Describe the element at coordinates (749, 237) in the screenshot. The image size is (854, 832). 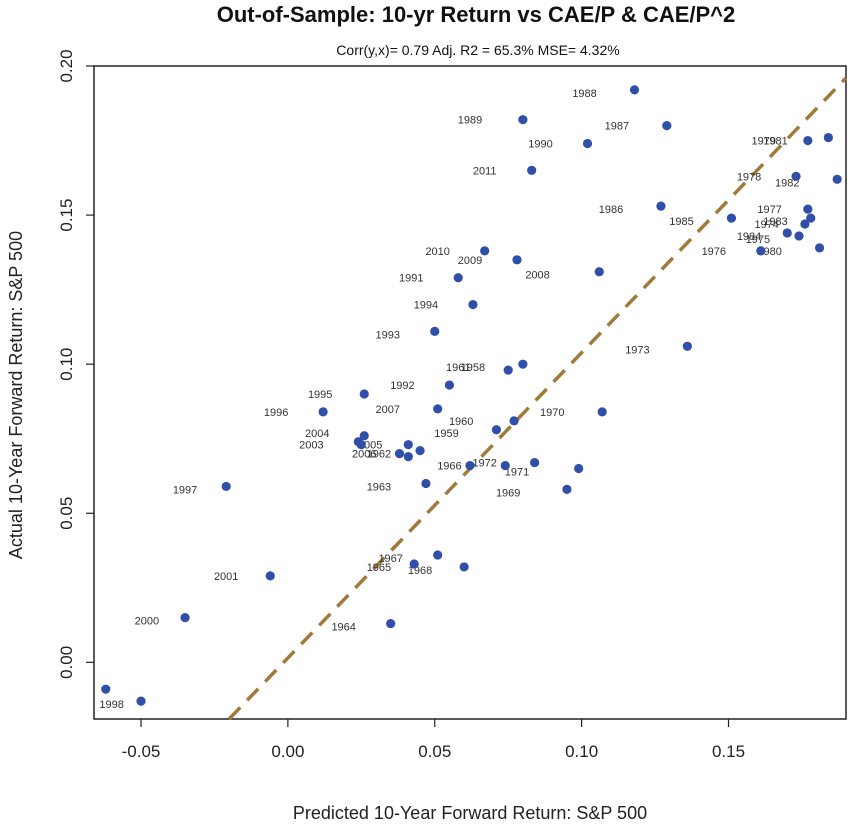
I see `point-label: 1984` at that location.